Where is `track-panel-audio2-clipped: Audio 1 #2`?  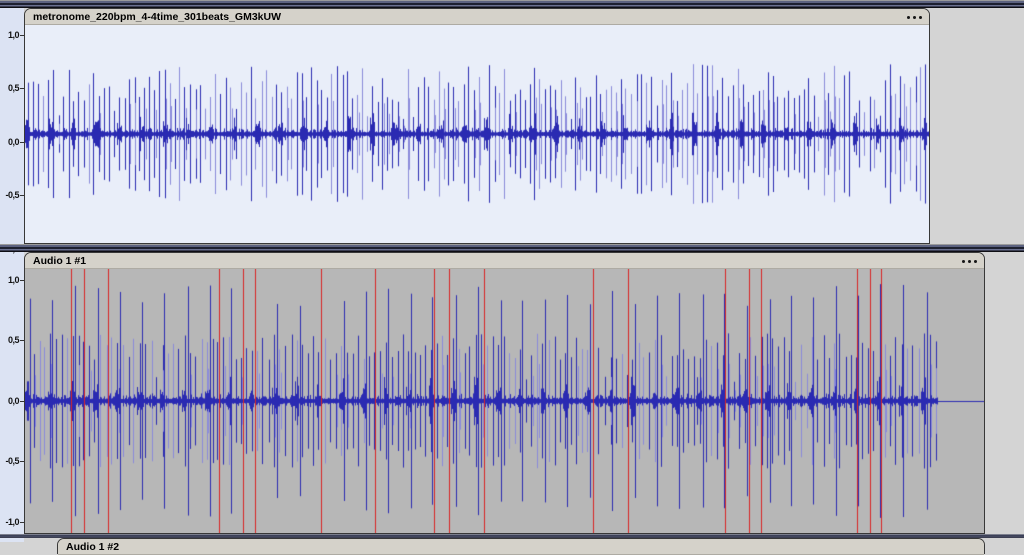 track-panel-audio2-clipped: Audio 1 #2 is located at coordinates (521, 546).